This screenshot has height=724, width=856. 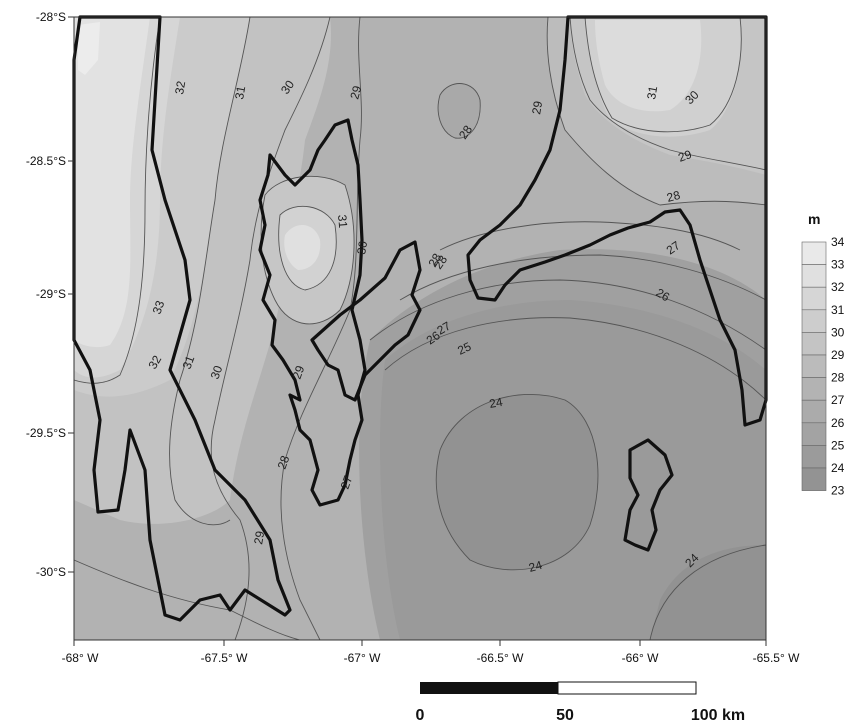 What do you see at coordinates (814, 219) in the screenshot?
I see `legend-unit: m` at bounding box center [814, 219].